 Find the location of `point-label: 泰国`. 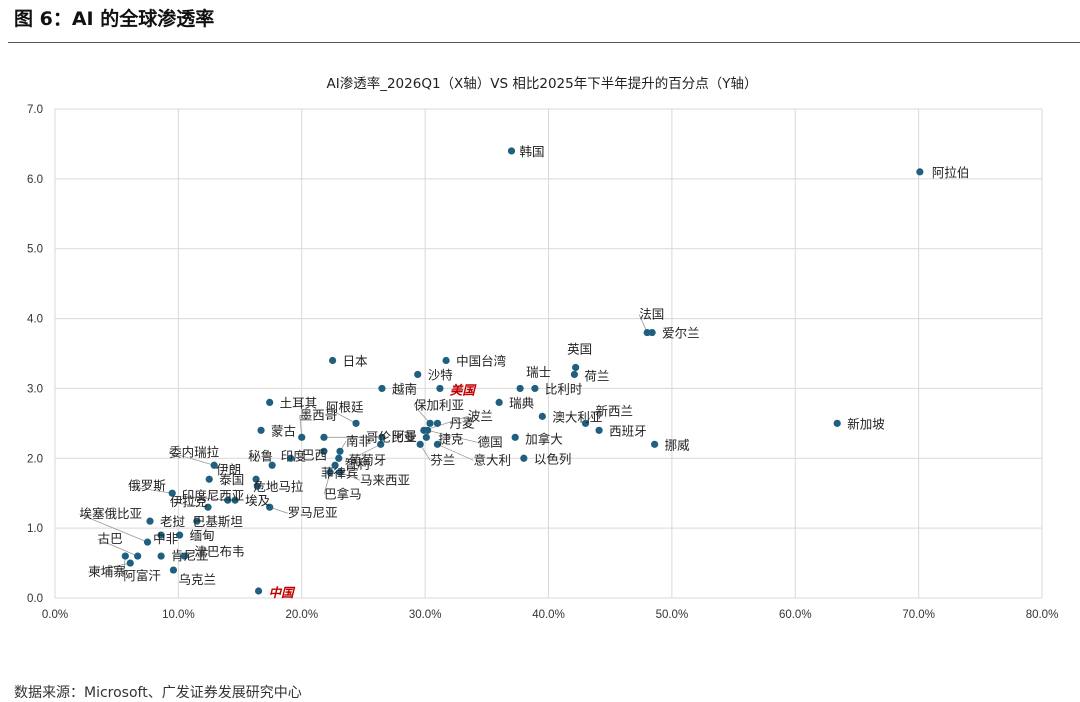

point-label: 泰国 is located at coordinates (231, 479).